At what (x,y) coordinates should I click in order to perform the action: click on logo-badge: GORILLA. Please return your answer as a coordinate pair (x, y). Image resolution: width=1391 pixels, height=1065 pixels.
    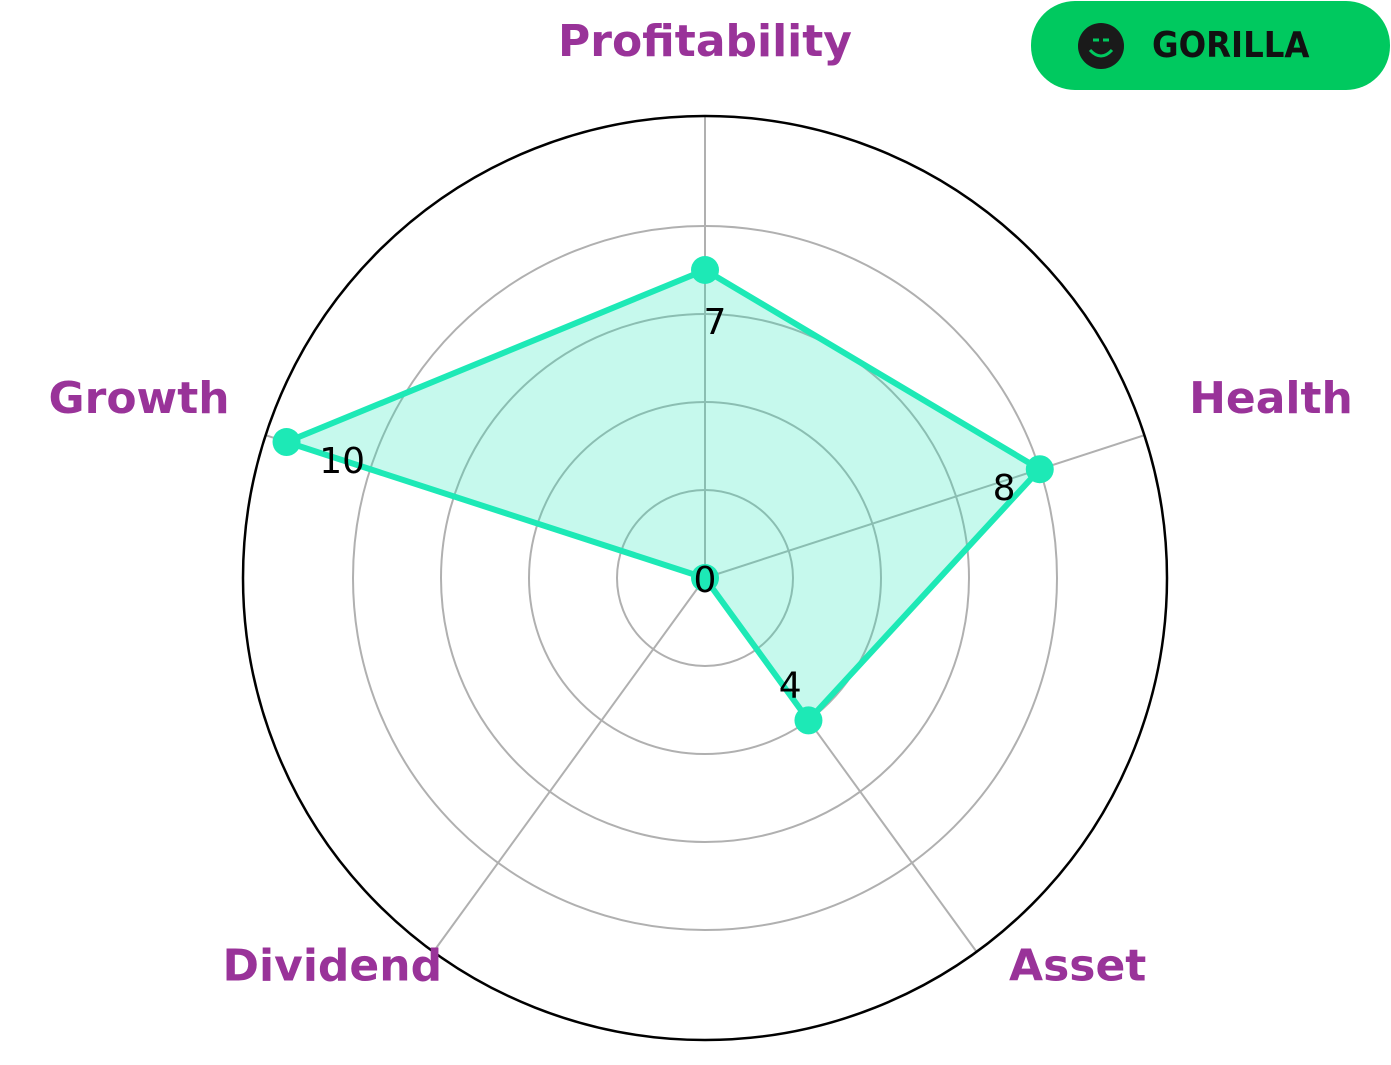
    Looking at the image, I should click on (1210, 45).